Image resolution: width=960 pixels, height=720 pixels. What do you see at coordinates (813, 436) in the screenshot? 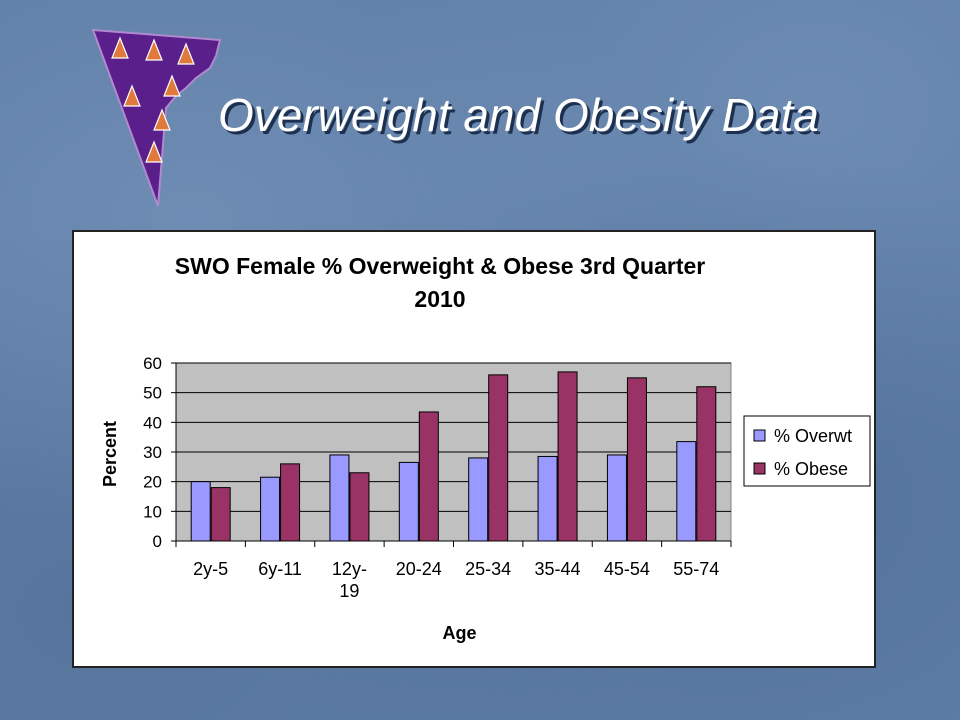
I see `legend-label: % Overwt` at bounding box center [813, 436].